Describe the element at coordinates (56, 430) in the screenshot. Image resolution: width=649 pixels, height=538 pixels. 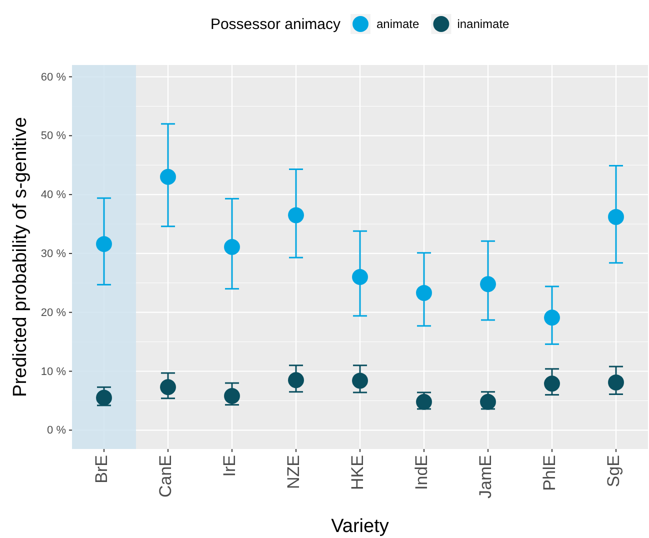
I see `y-tick-label: 0 %` at that location.